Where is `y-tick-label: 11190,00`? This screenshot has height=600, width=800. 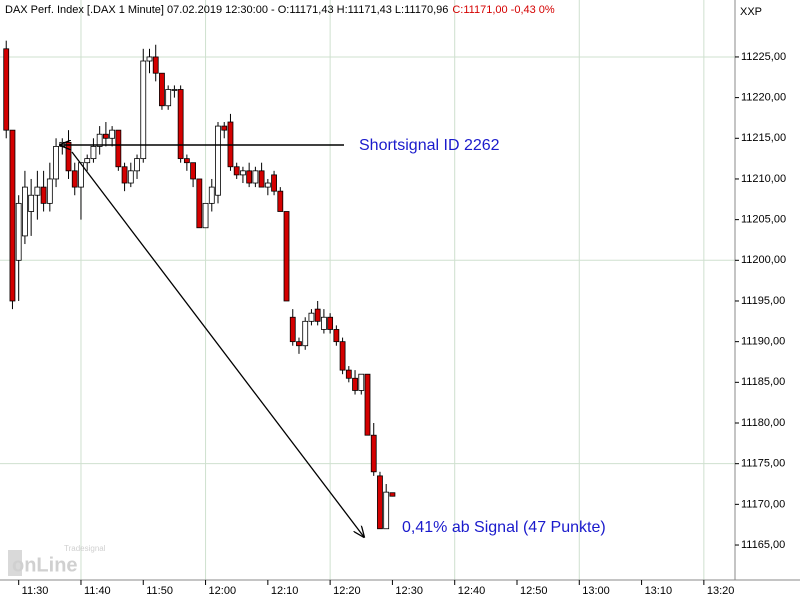 y-tick-label: 11190,00 is located at coordinates (763, 342).